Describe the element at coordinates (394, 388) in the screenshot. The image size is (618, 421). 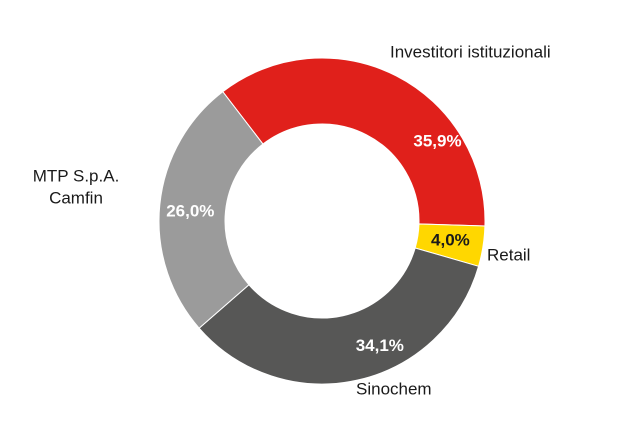
I see `slice-category-label: Sinochem` at that location.